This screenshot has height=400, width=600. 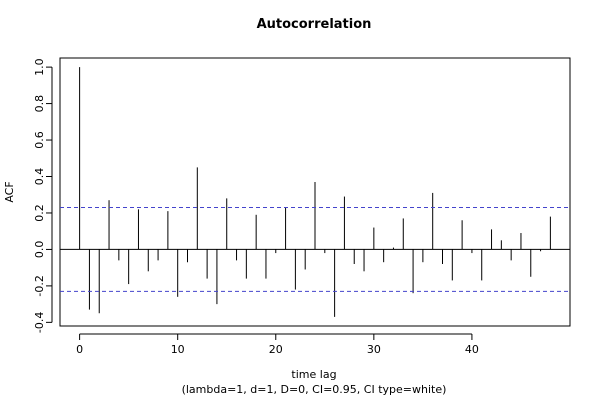 I want to click on y-tick-label: 0.8, so click(x=39, y=104).